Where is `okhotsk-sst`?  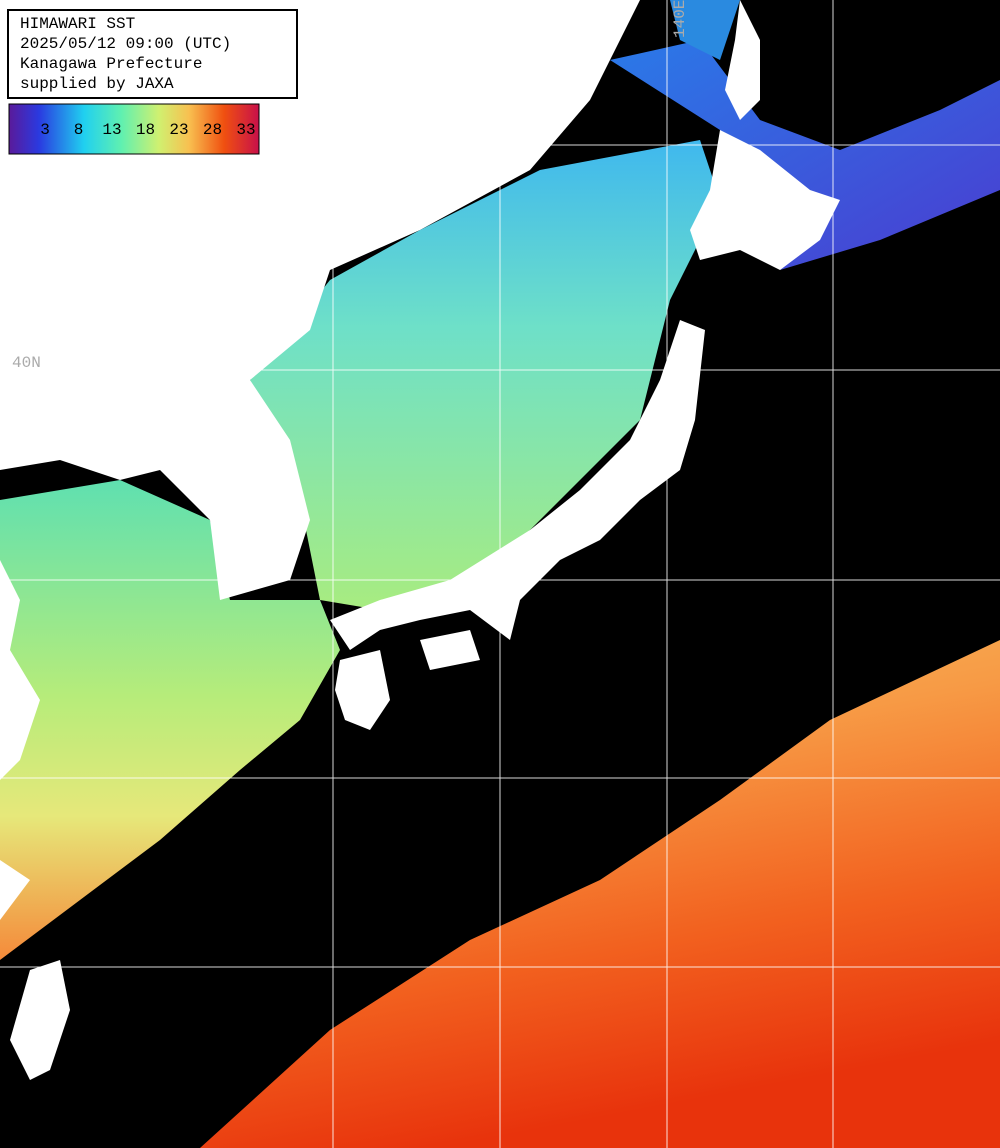 okhotsk-sst is located at coordinates (705, 30).